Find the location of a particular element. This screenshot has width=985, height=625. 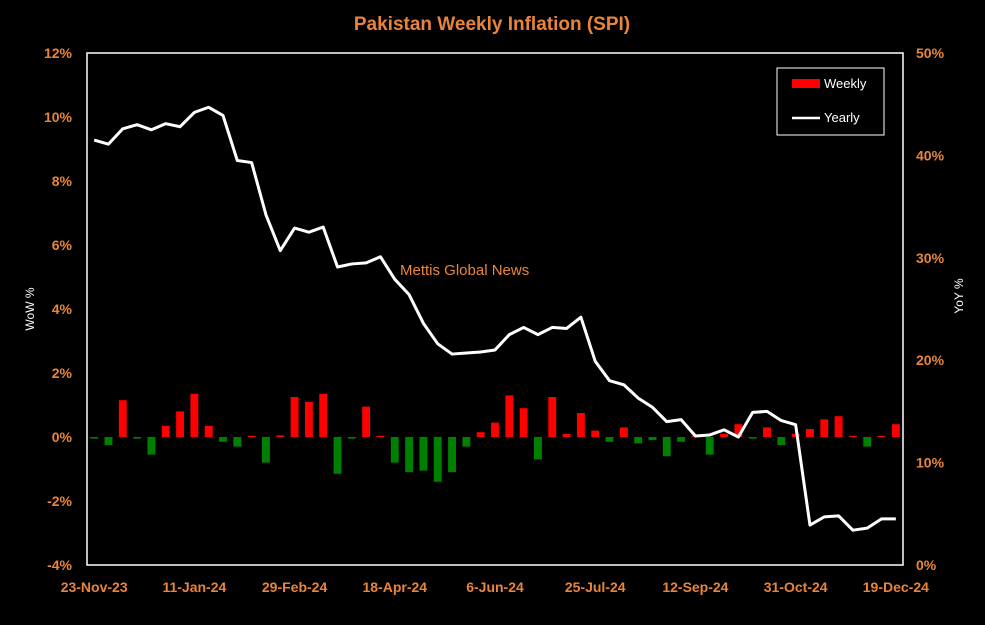

x-tick-label: 25-Jul-24 is located at coordinates (595, 587).